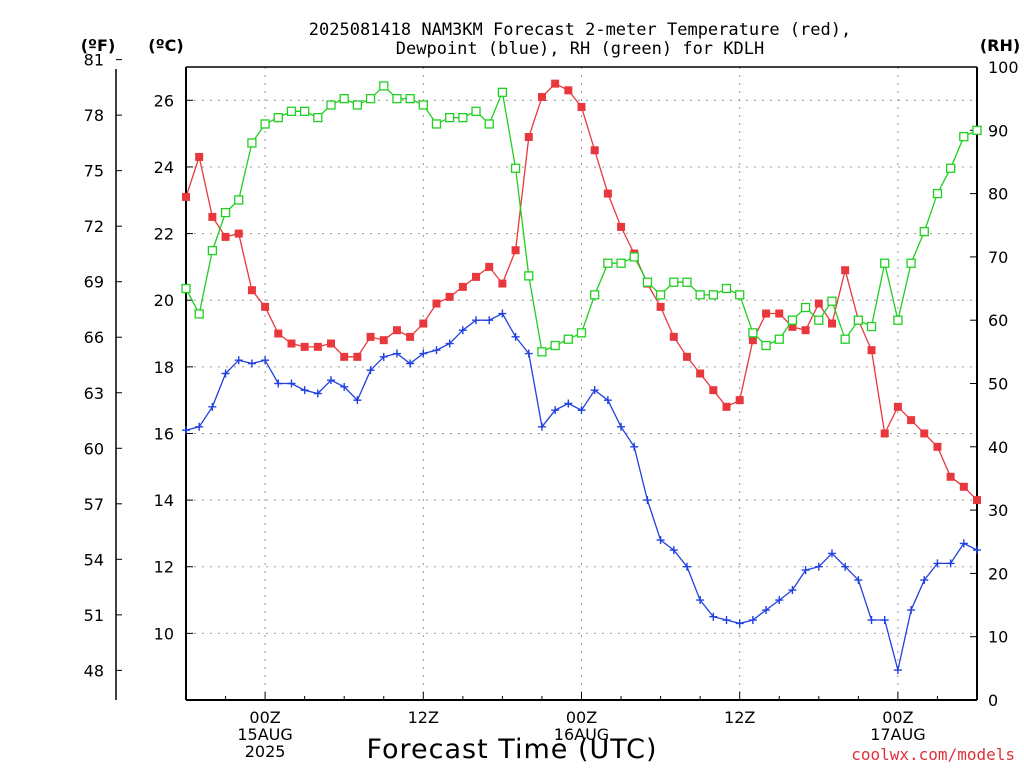 Image resolution: width=1024 pixels, height=768 pixels. I want to click on celsius-tick-label: 20, so click(164, 300).